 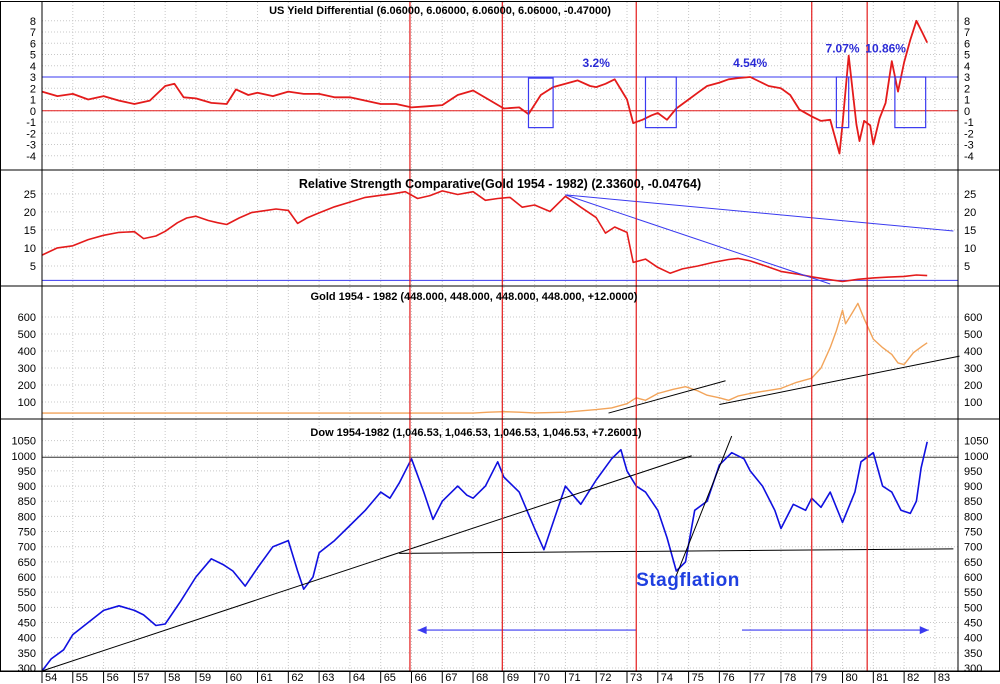 What do you see at coordinates (27, 654) in the screenshot?
I see `dow-ytick-left: 350` at bounding box center [27, 654].